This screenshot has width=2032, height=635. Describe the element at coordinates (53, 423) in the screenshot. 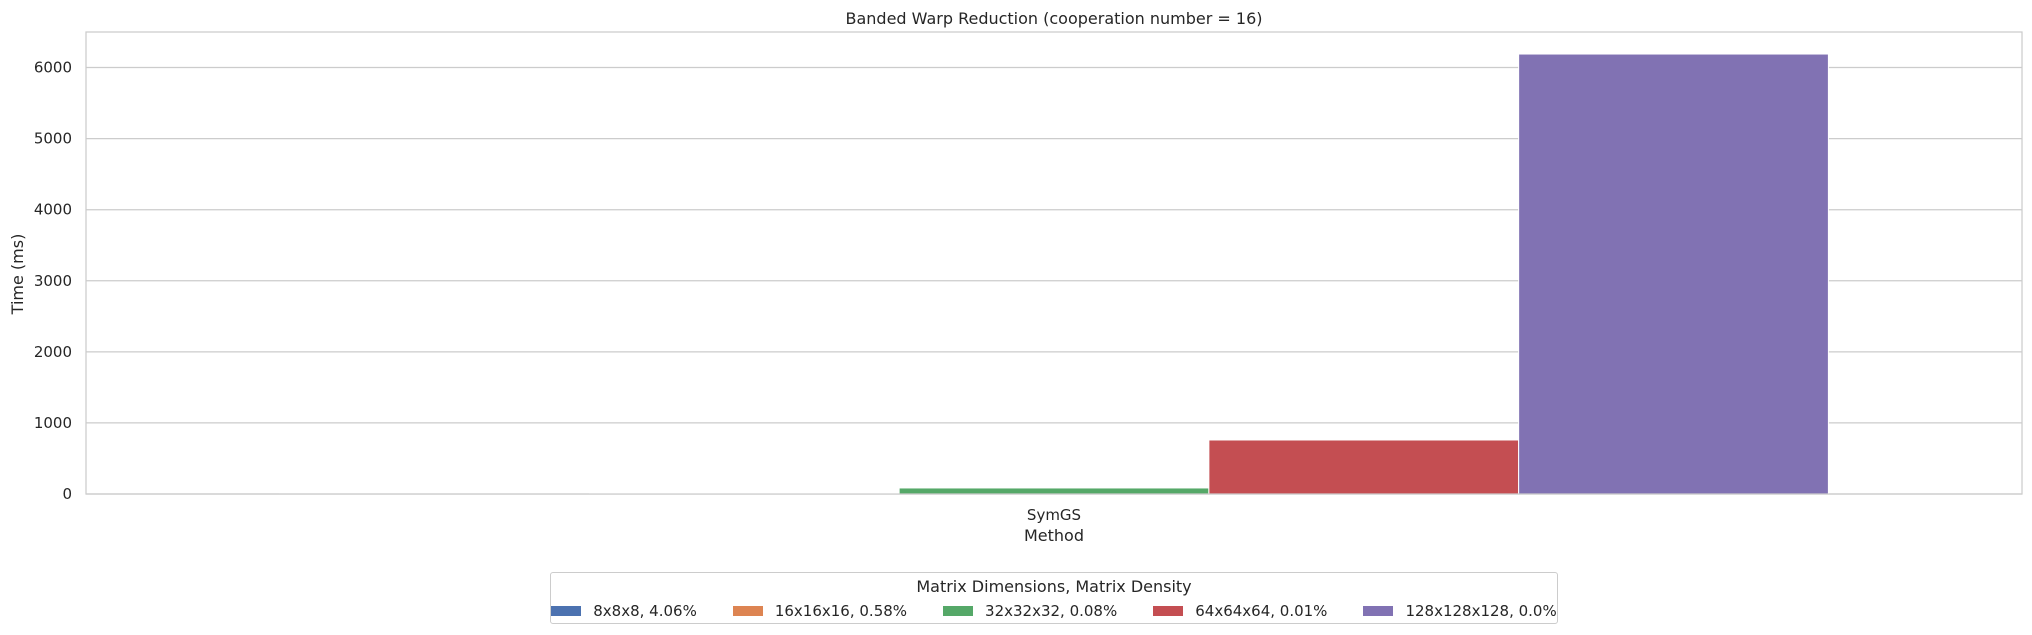

I see `y-tick-label: 1000` at that location.